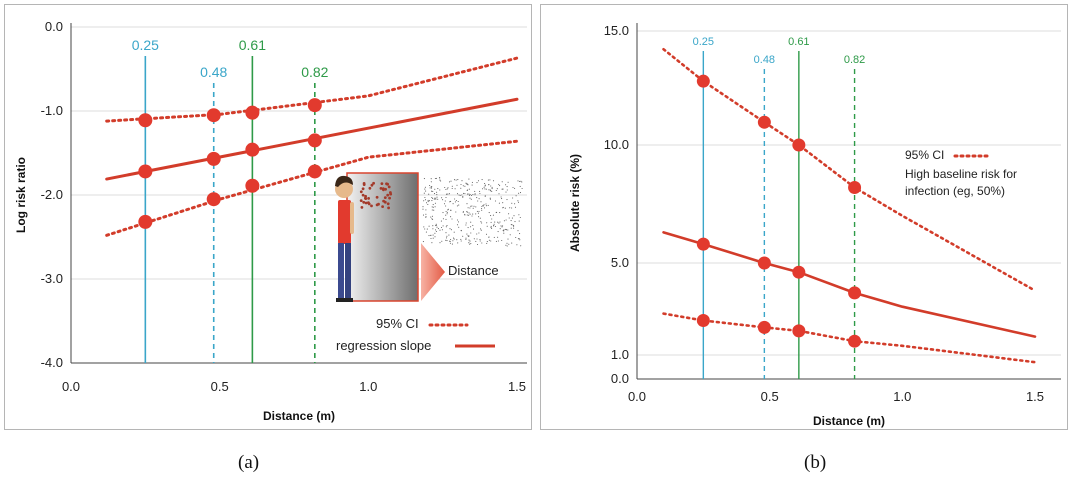 The image size is (1073, 479). What do you see at coordinates (616, 144) in the screenshot?
I see `y-tick-label: 10.0` at bounding box center [616, 144].